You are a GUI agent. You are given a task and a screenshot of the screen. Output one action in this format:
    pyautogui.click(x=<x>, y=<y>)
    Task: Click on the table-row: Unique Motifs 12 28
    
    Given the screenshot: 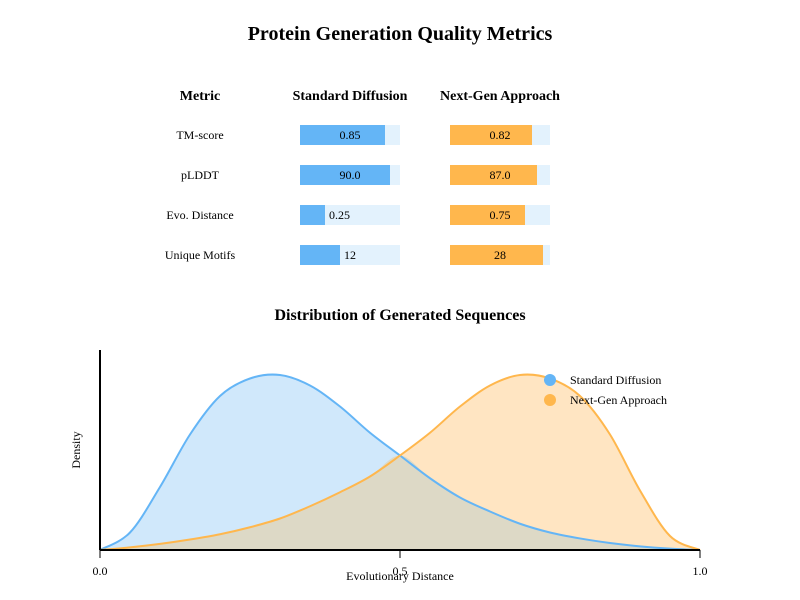 What is the action you would take?
    pyautogui.click(x=357, y=255)
    